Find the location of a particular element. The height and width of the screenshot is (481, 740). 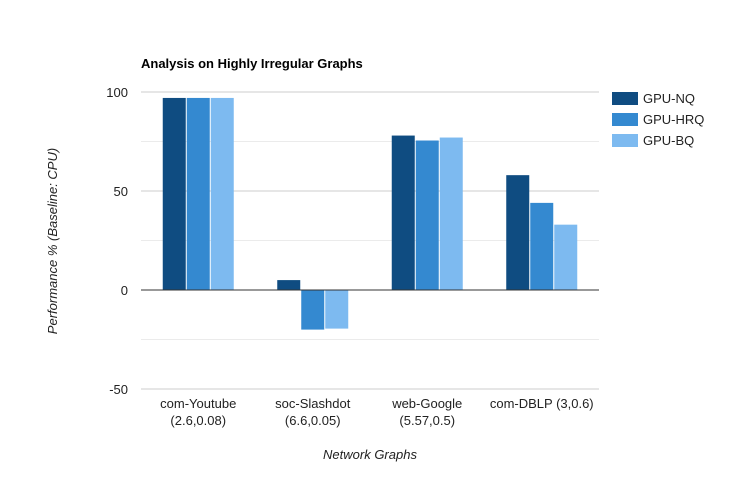

y-axis-ticks: -50 0 50 100 is located at coordinates (117, 241).